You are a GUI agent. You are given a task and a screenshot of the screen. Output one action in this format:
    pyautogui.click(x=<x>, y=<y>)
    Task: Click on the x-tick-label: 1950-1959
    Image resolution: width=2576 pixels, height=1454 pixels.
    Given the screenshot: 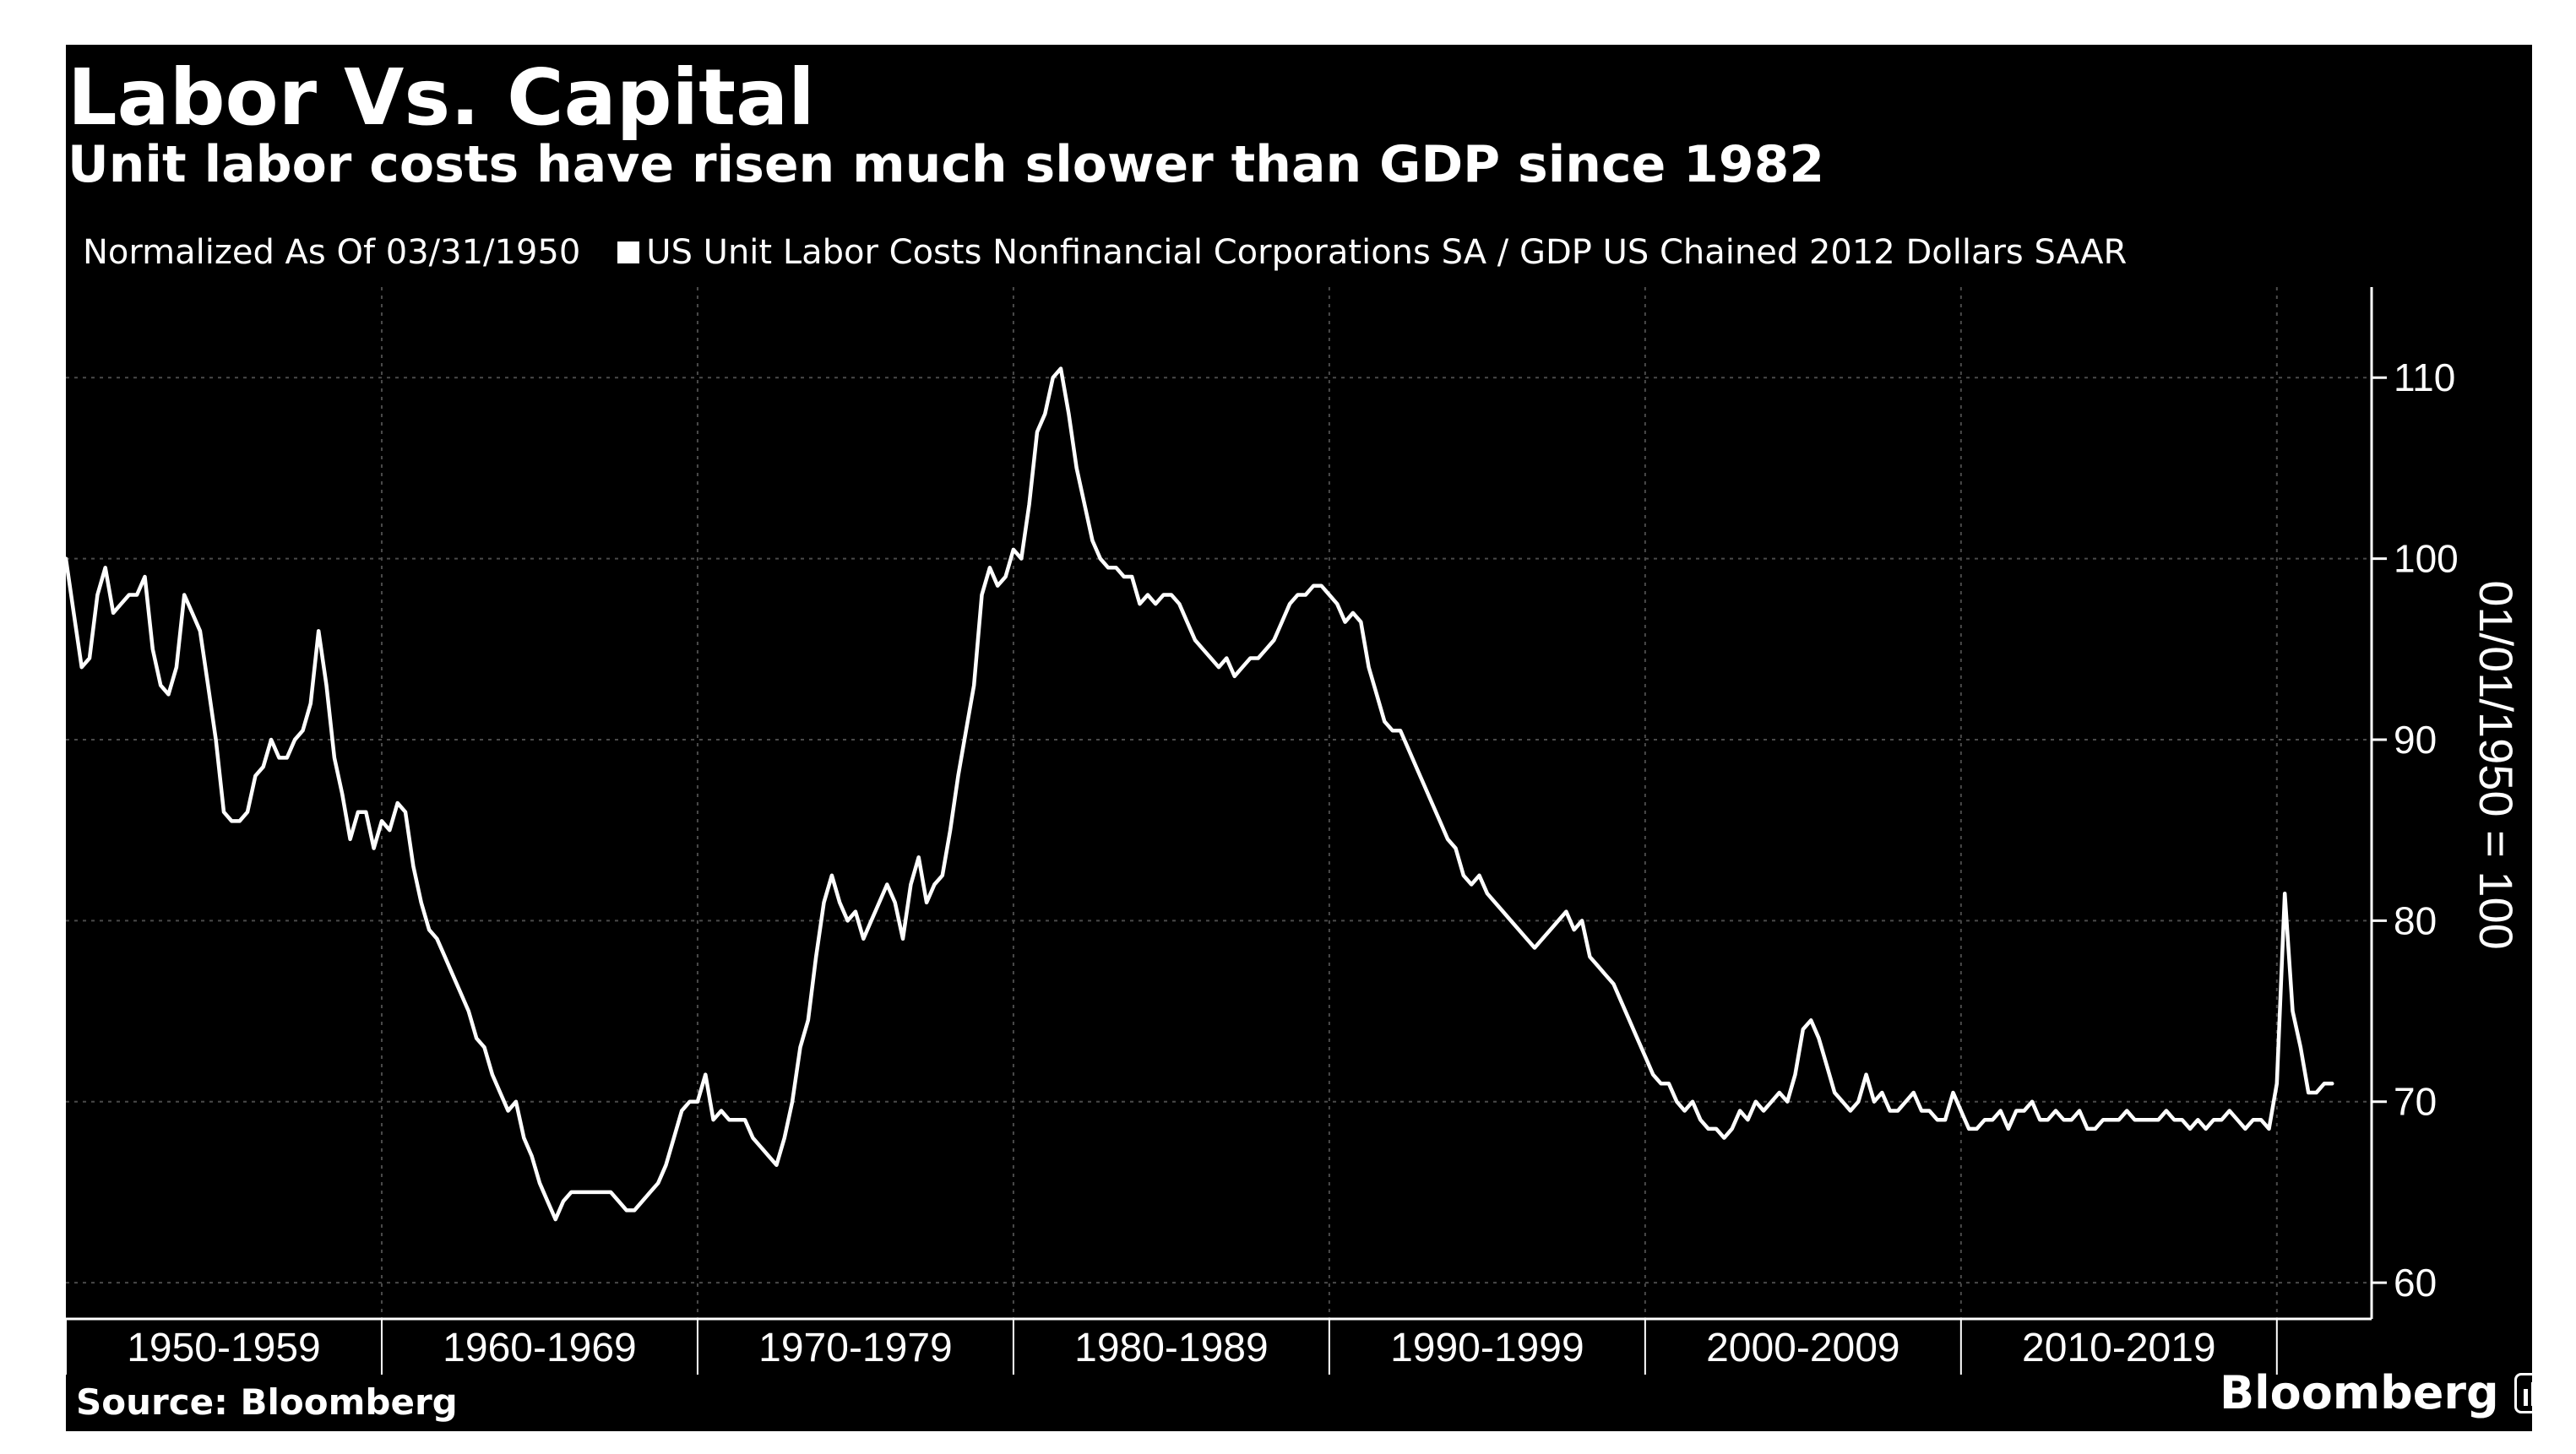 What is the action you would take?
    pyautogui.click(x=224, y=1348)
    